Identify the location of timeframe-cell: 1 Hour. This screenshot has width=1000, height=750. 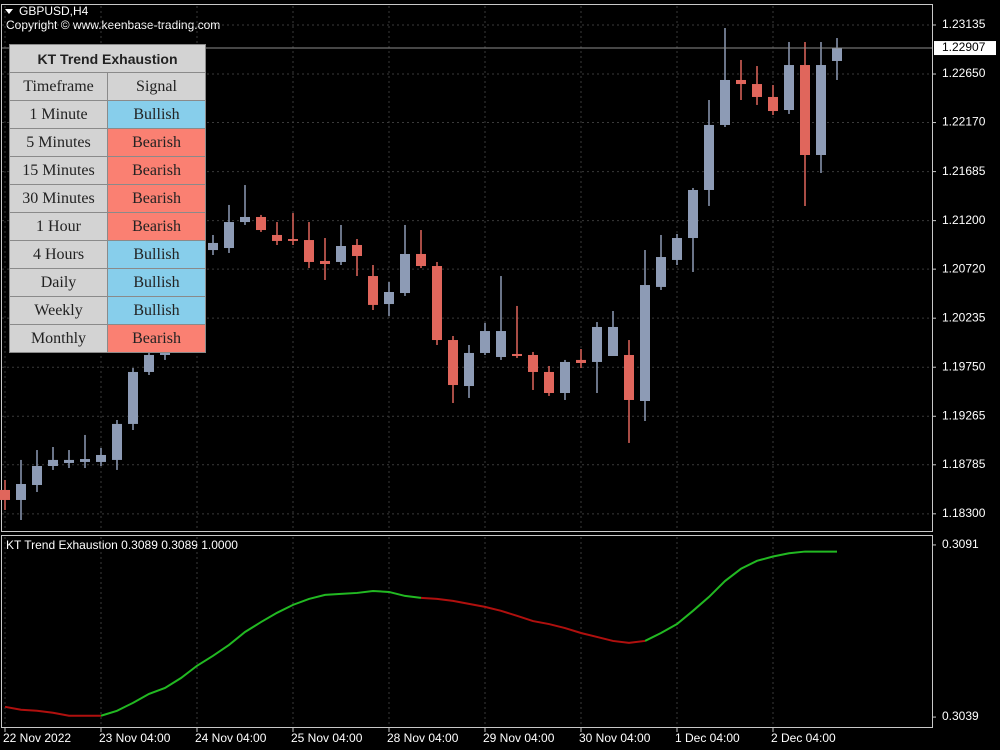
(58, 226).